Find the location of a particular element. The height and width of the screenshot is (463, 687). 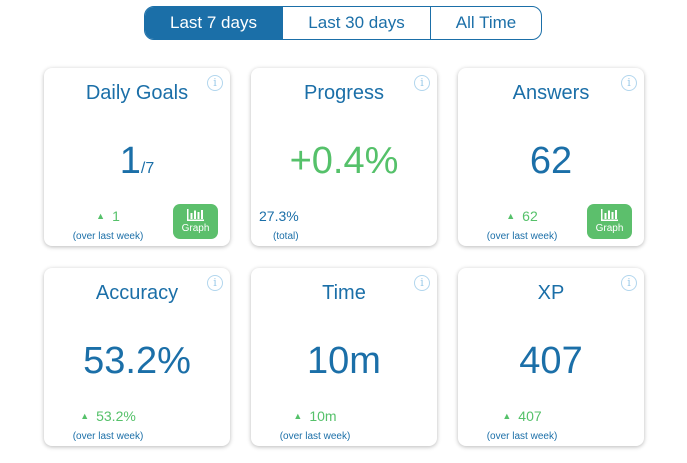

answers-card: i Answers 62 ▲ 62 (over last week) Graph is located at coordinates (551, 157).